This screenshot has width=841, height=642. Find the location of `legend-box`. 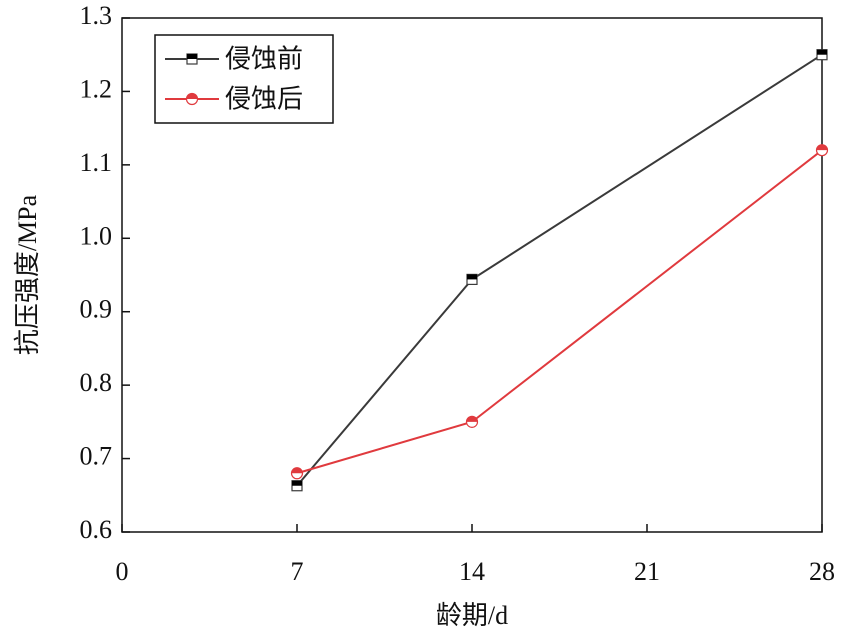

legend-box is located at coordinates (244, 79).